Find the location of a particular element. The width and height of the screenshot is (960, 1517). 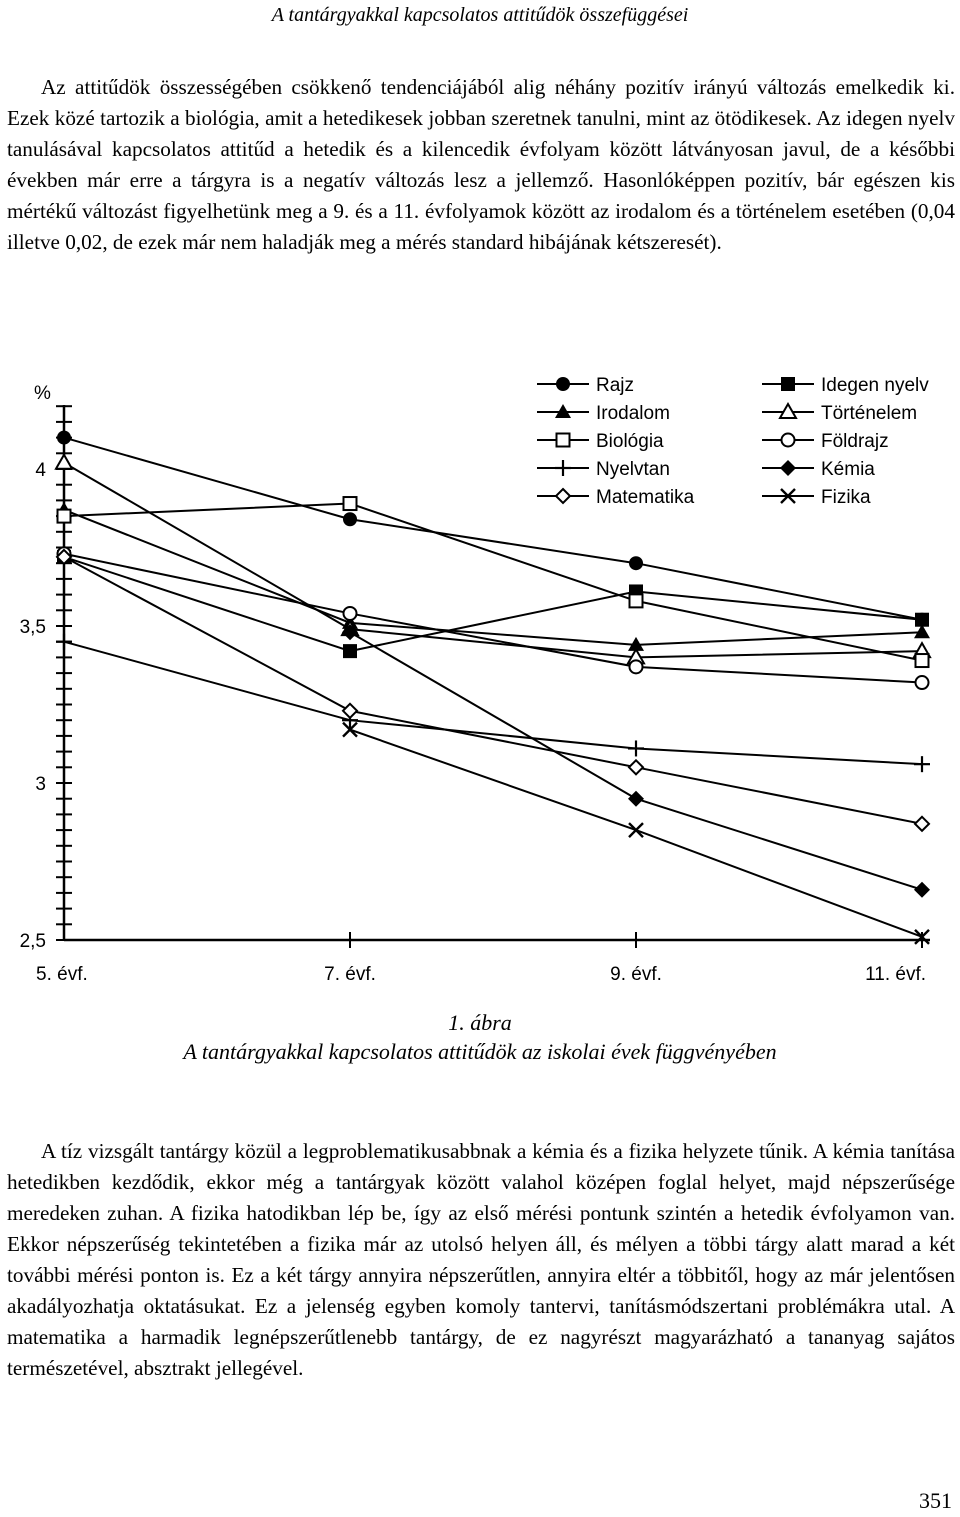

legend-entry: Nyelvtan is located at coordinates (603, 469).